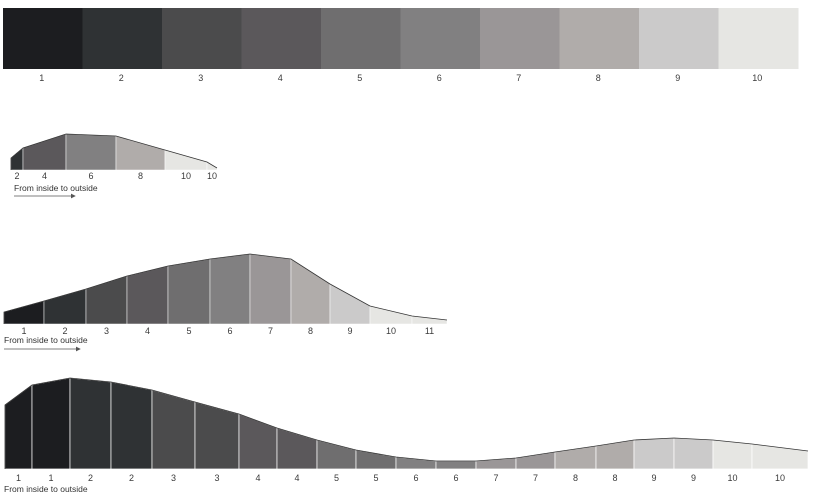 Image resolution: width=818 pixels, height=499 pixels. I want to click on profile-large-label-13: 7, so click(495, 478).